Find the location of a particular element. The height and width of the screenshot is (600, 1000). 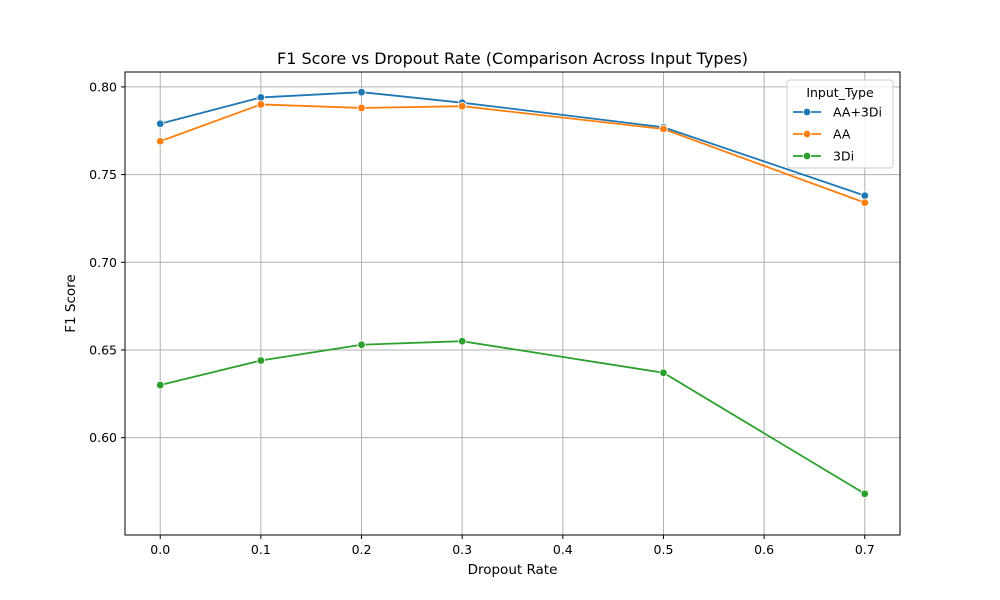

legend-item: AA+3Di is located at coordinates (837, 112).